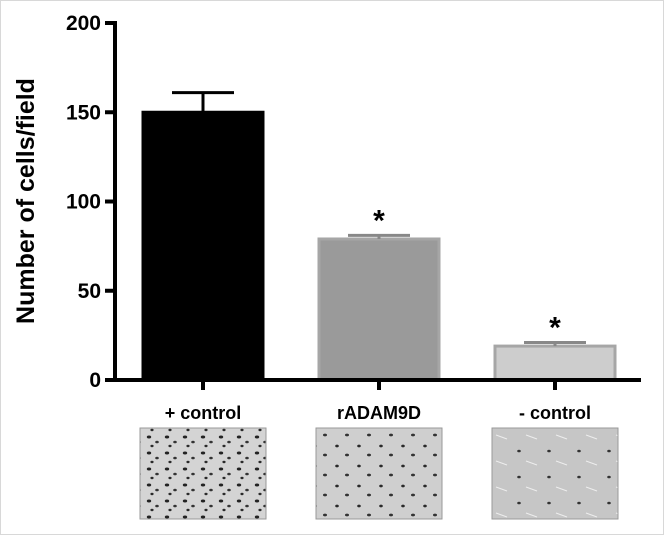 Image resolution: width=664 pixels, height=535 pixels. Describe the element at coordinates (379, 236) in the screenshot. I see `error-bar-radam9d` at that location.